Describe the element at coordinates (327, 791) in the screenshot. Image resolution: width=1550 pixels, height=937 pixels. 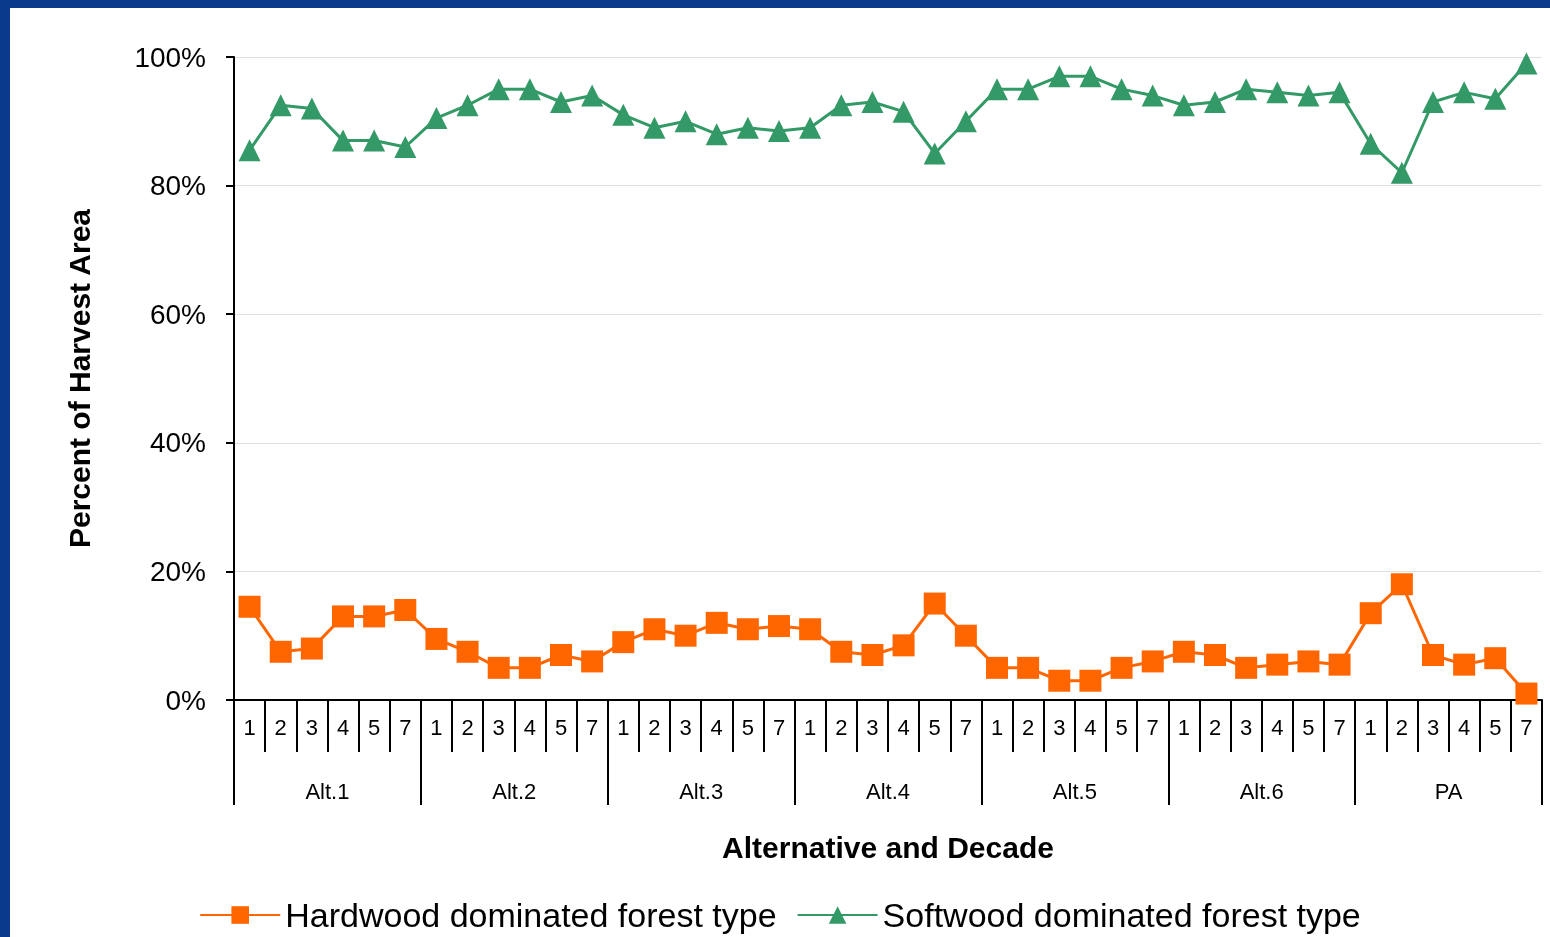
I see `text: Alt.1` at that location.